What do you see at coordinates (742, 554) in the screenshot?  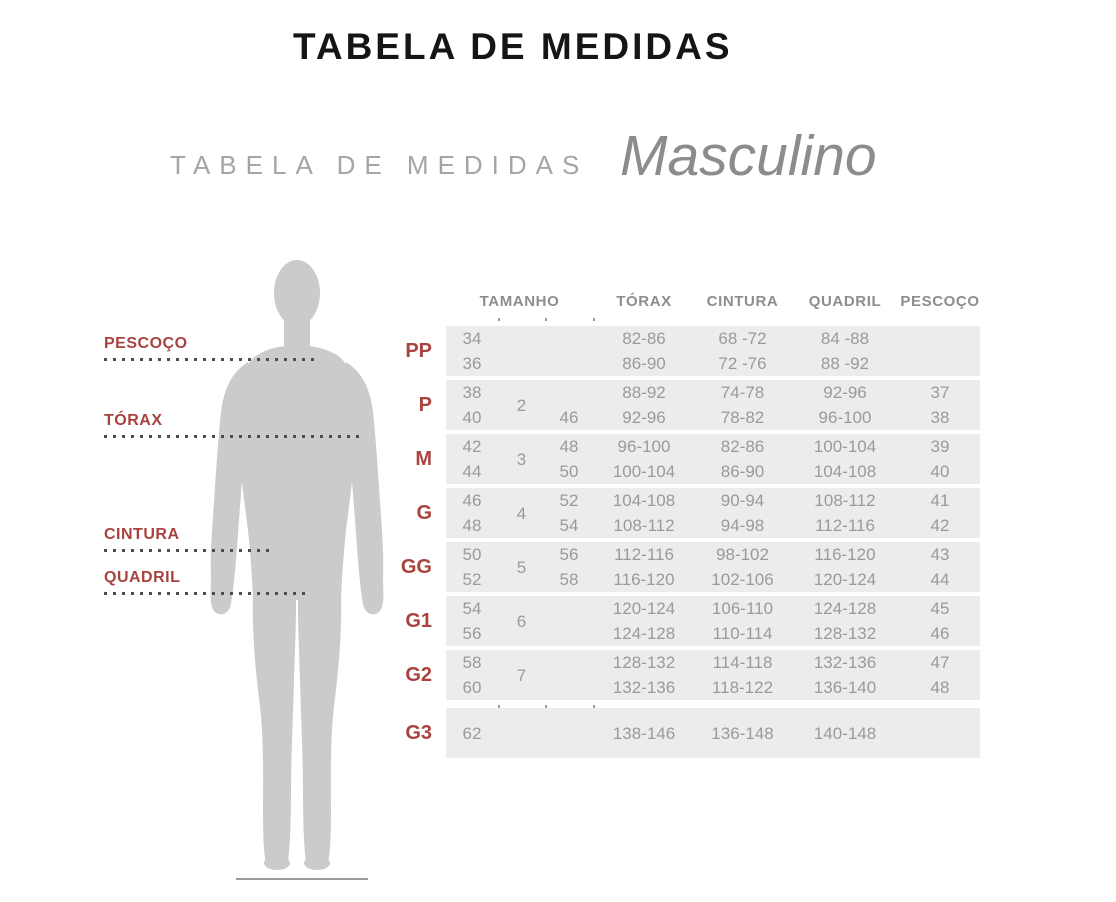 I see `cell-value: 98-102` at bounding box center [742, 554].